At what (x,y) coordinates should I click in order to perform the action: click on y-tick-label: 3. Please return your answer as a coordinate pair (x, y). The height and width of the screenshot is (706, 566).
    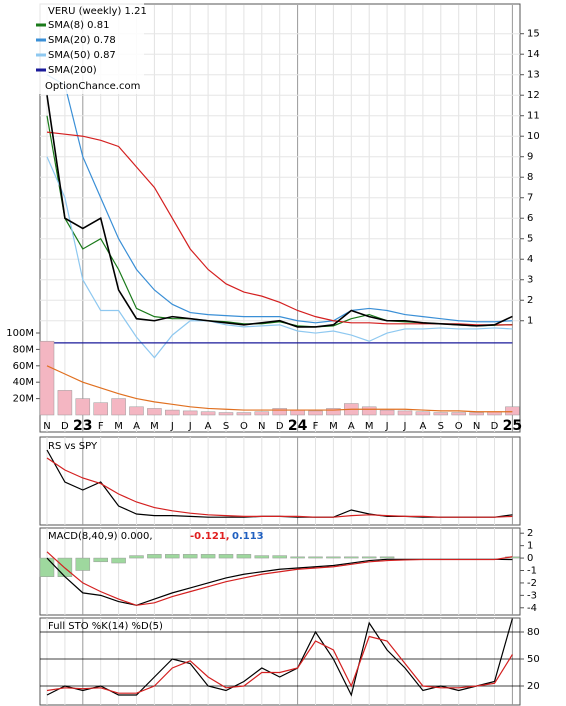
    Looking at the image, I should click on (530, 280).